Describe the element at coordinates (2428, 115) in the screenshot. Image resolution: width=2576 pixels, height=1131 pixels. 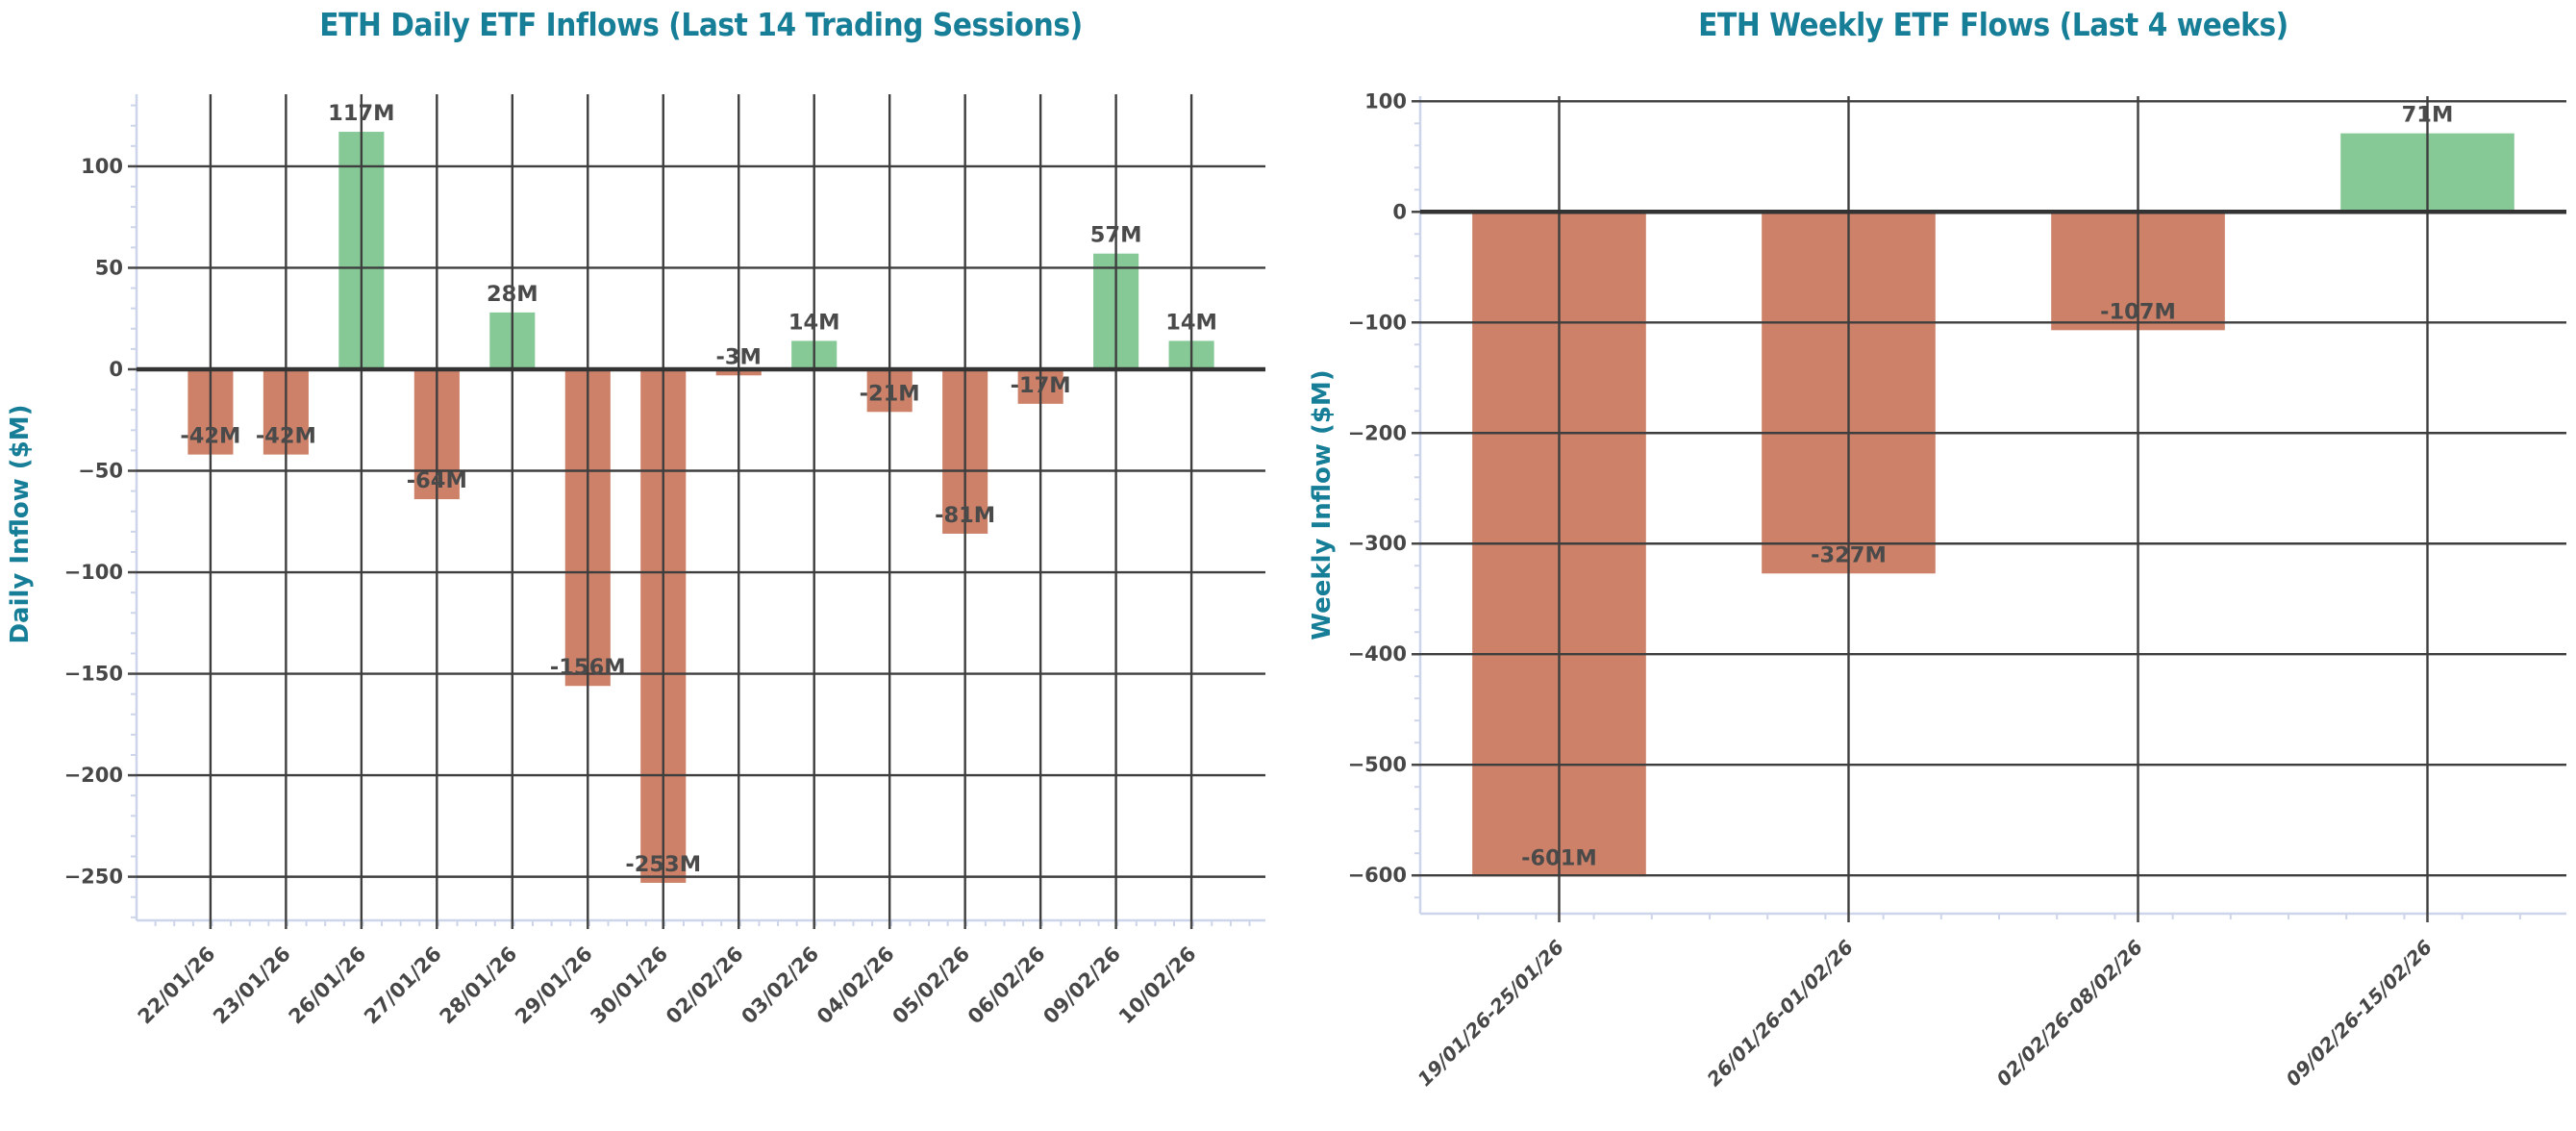
I see `bar-value-label: 71M` at that location.